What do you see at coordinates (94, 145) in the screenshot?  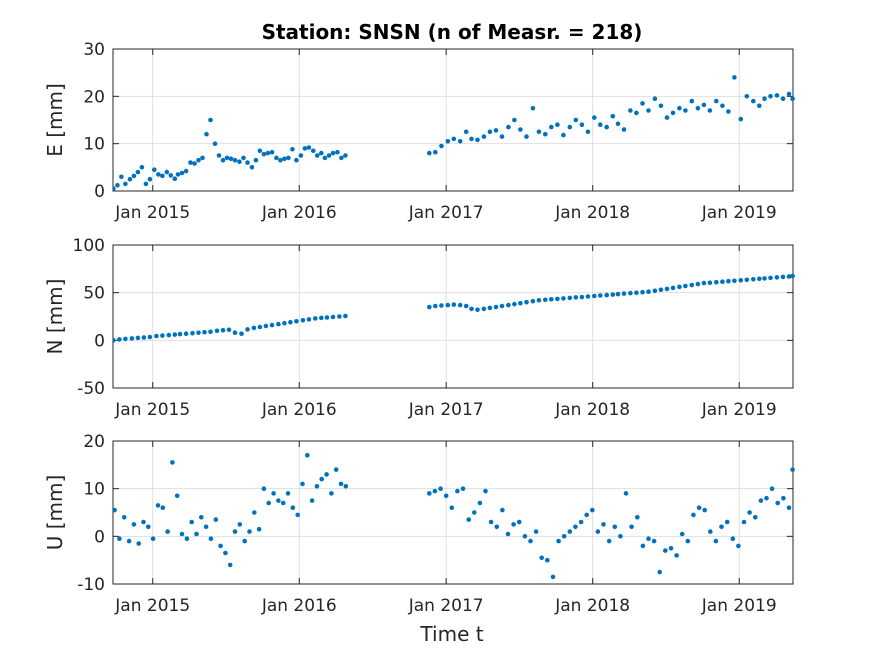 I see `y-tick-label: 10` at bounding box center [94, 145].